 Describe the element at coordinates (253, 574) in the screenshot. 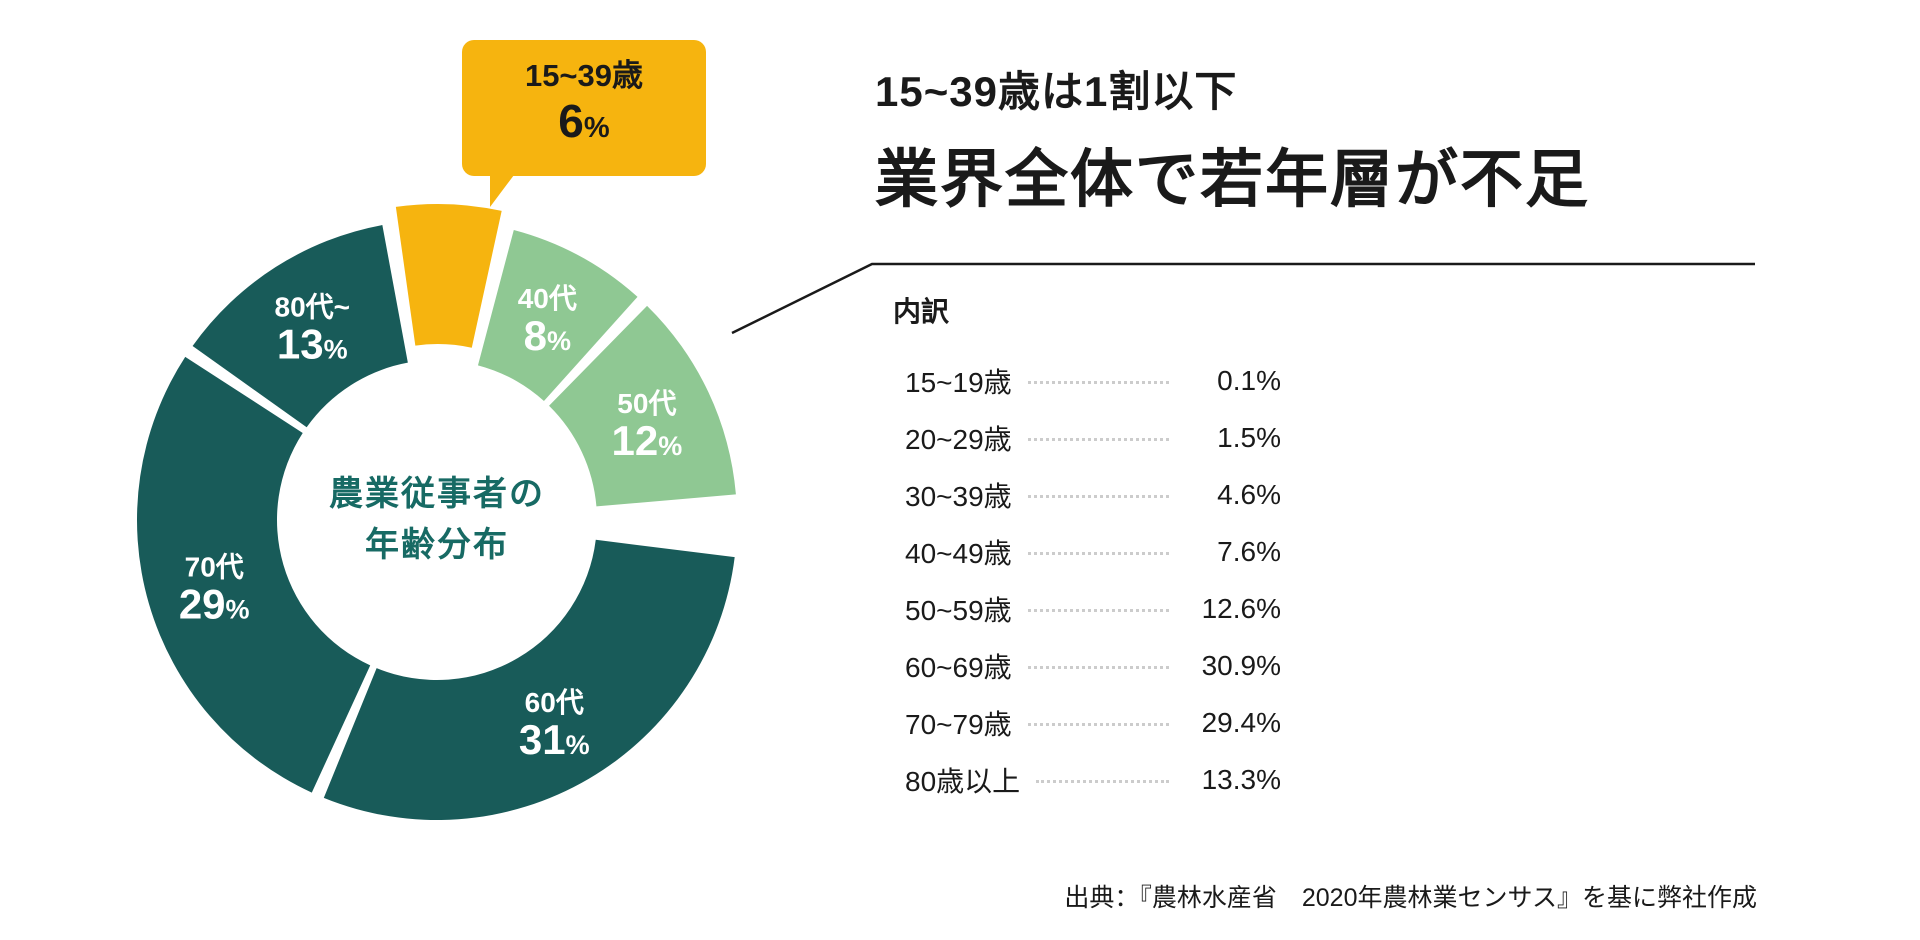

I see `donut-segment-70代` at that location.